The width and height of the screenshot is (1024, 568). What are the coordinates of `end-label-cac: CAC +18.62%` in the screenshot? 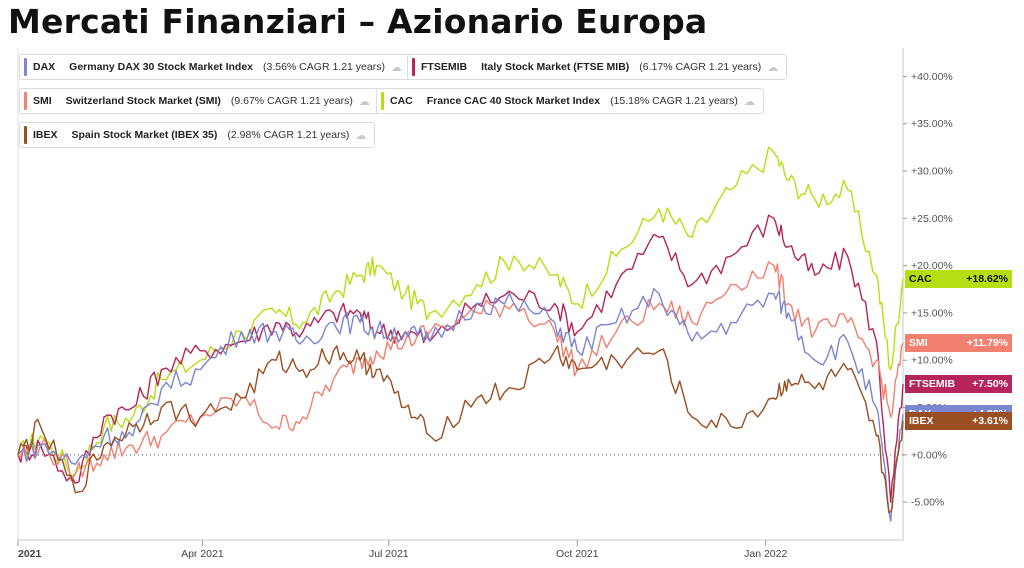 It's located at (958, 278).